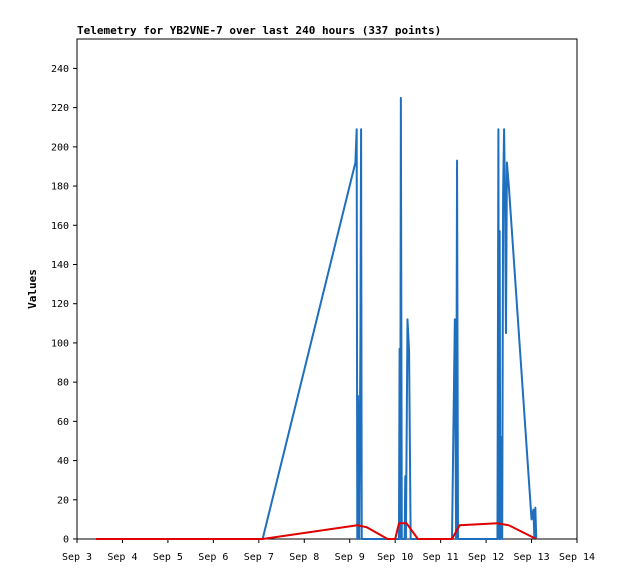  I want to click on y-tick-label: 140, so click(60, 265).